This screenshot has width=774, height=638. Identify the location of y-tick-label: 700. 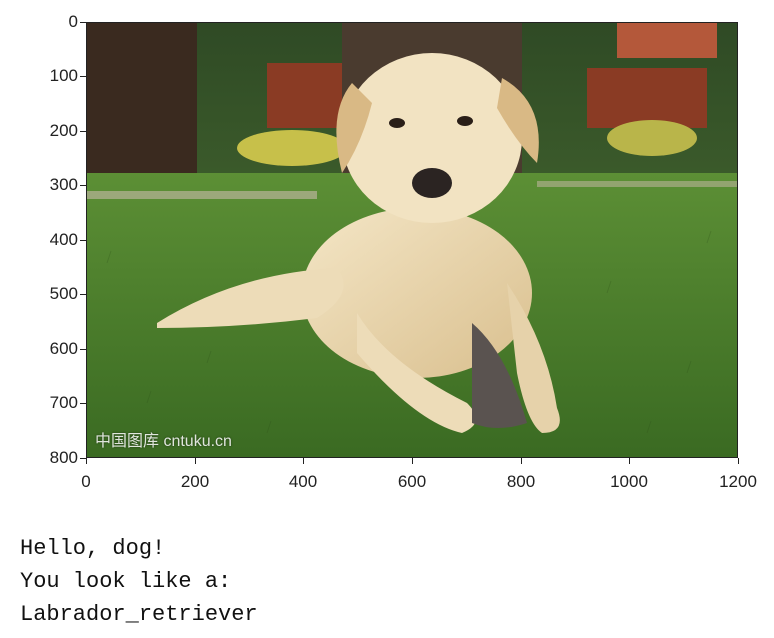
(63, 402).